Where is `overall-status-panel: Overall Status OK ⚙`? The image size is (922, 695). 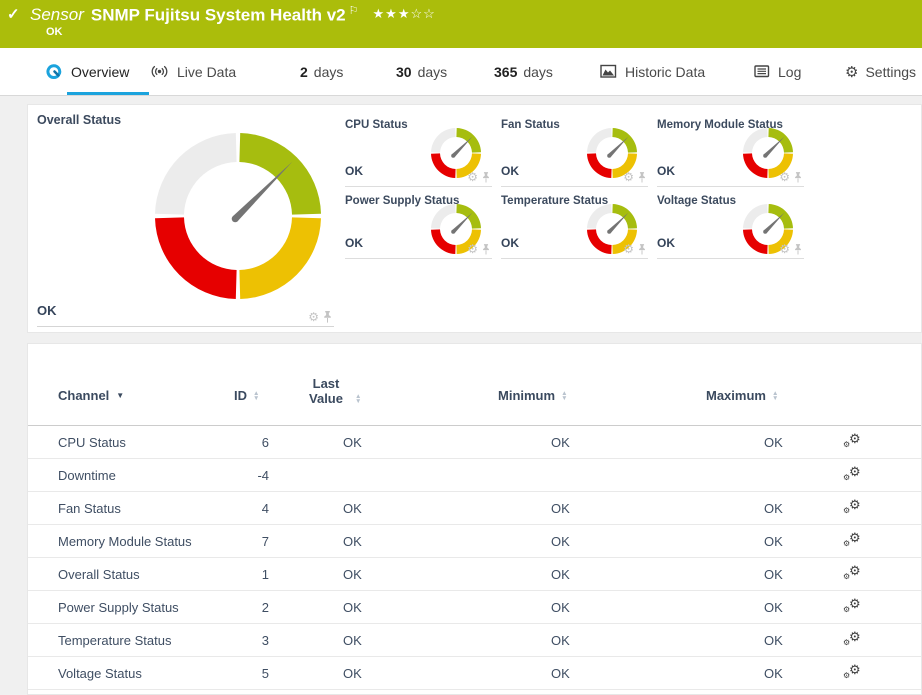
overall-status-panel: Overall Status OK ⚙ is located at coordinates (185, 220).